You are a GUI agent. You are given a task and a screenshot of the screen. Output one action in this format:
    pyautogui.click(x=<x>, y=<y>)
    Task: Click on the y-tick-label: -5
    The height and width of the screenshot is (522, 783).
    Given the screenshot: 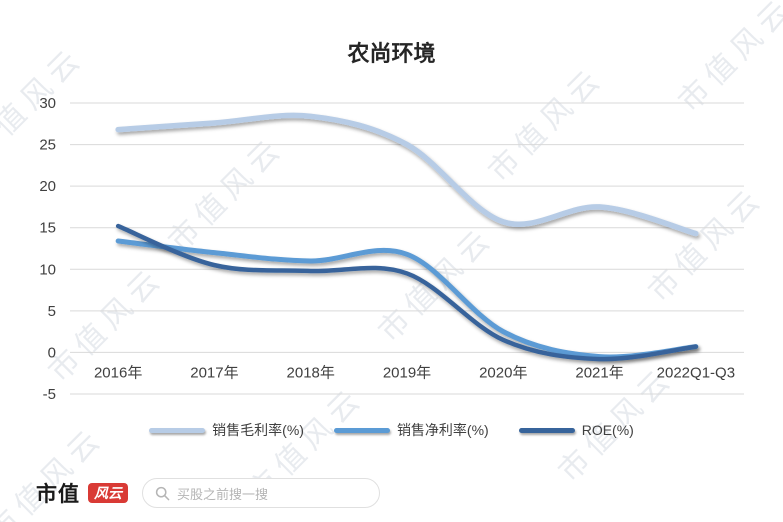 What is the action you would take?
    pyautogui.click(x=49, y=394)
    